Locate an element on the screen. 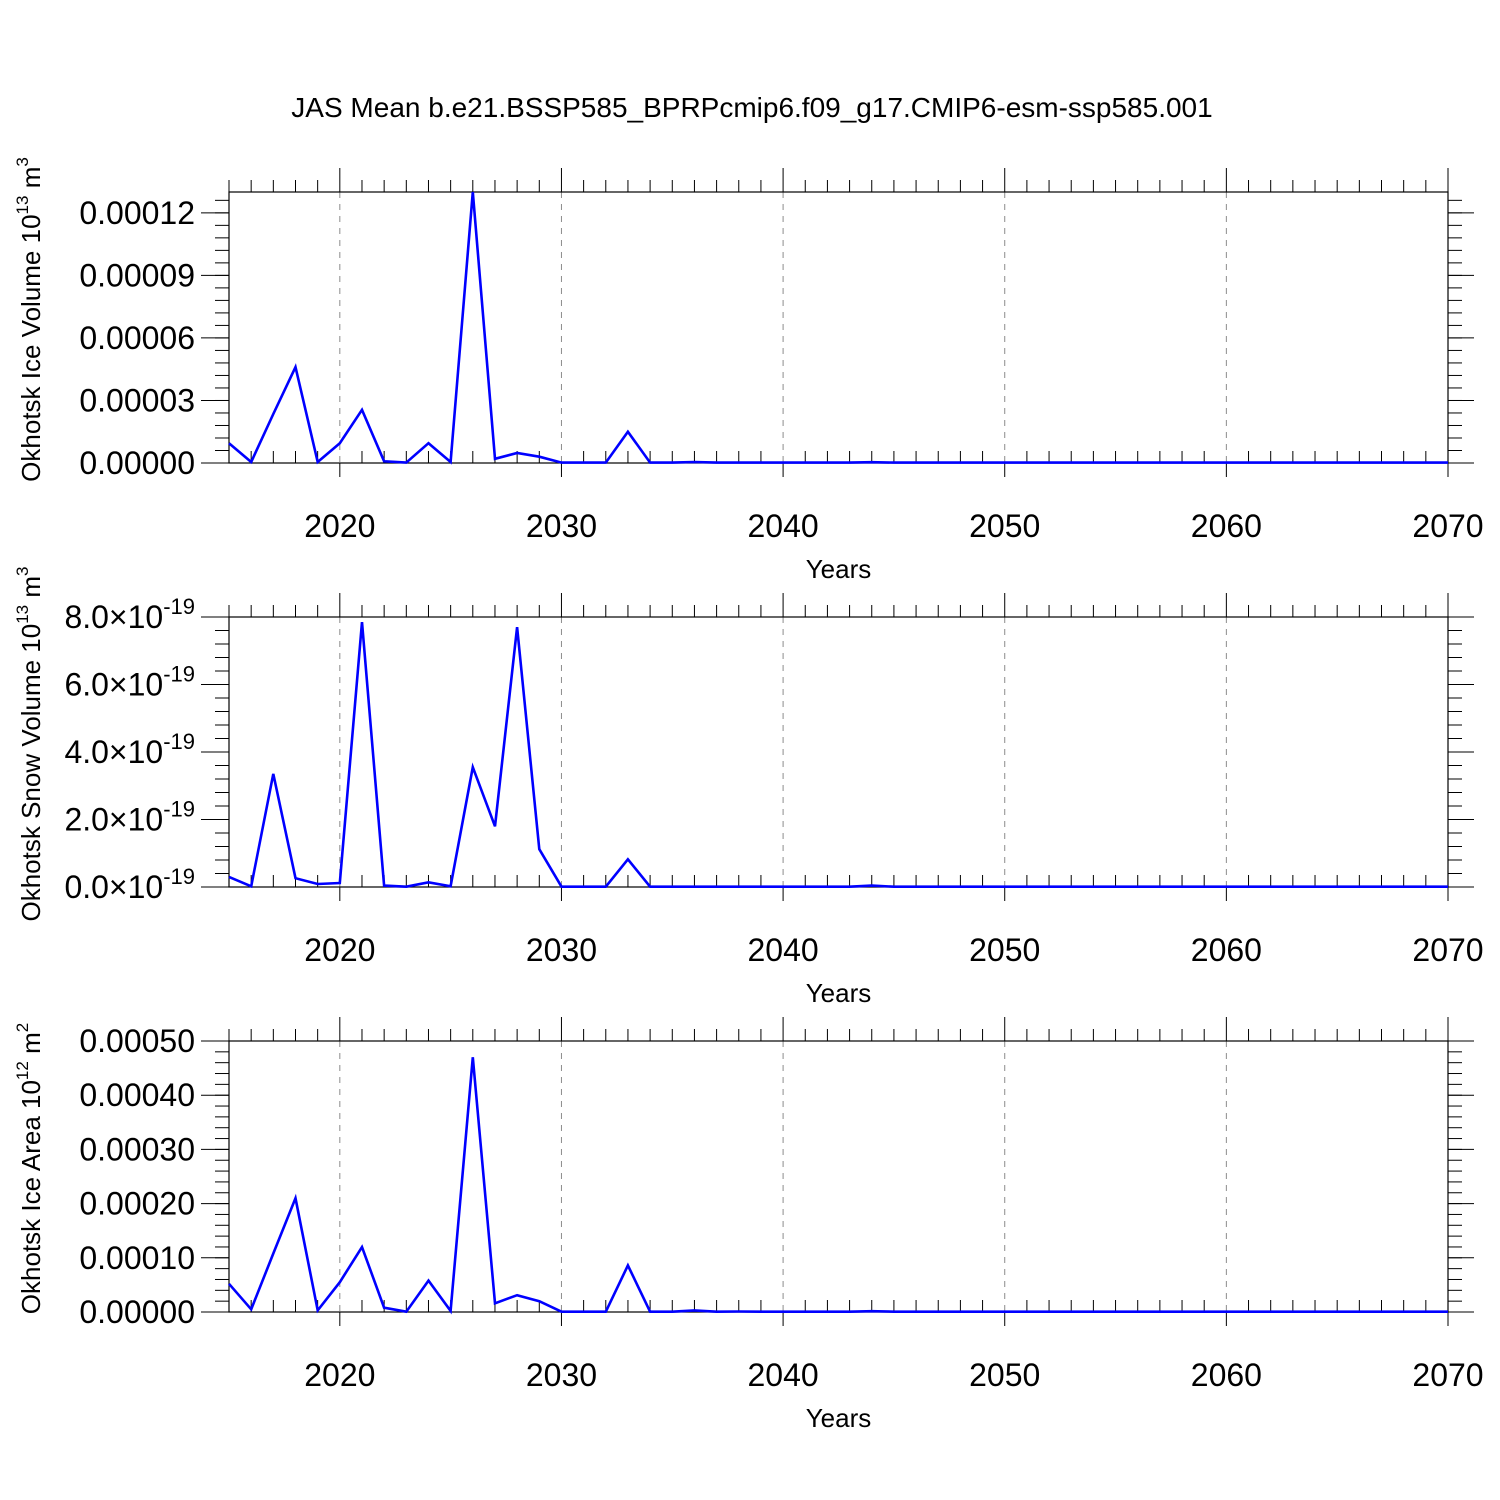 The height and width of the screenshot is (1500, 1500). y-axis-title-exponent: 12 is located at coordinates (22, 1070).